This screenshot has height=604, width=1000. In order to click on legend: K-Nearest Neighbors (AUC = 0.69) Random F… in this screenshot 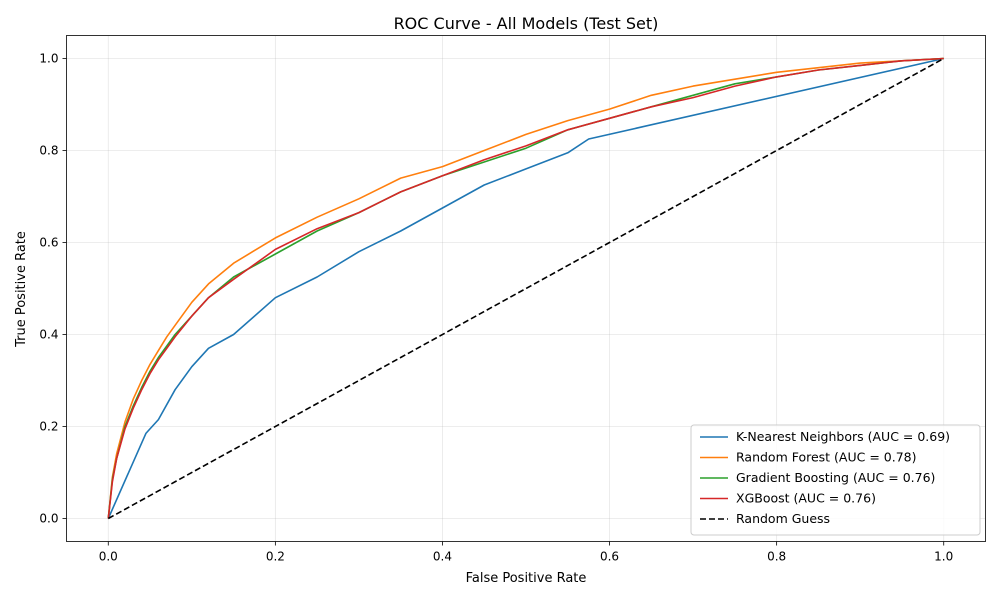, I will do `click(835, 480)`.